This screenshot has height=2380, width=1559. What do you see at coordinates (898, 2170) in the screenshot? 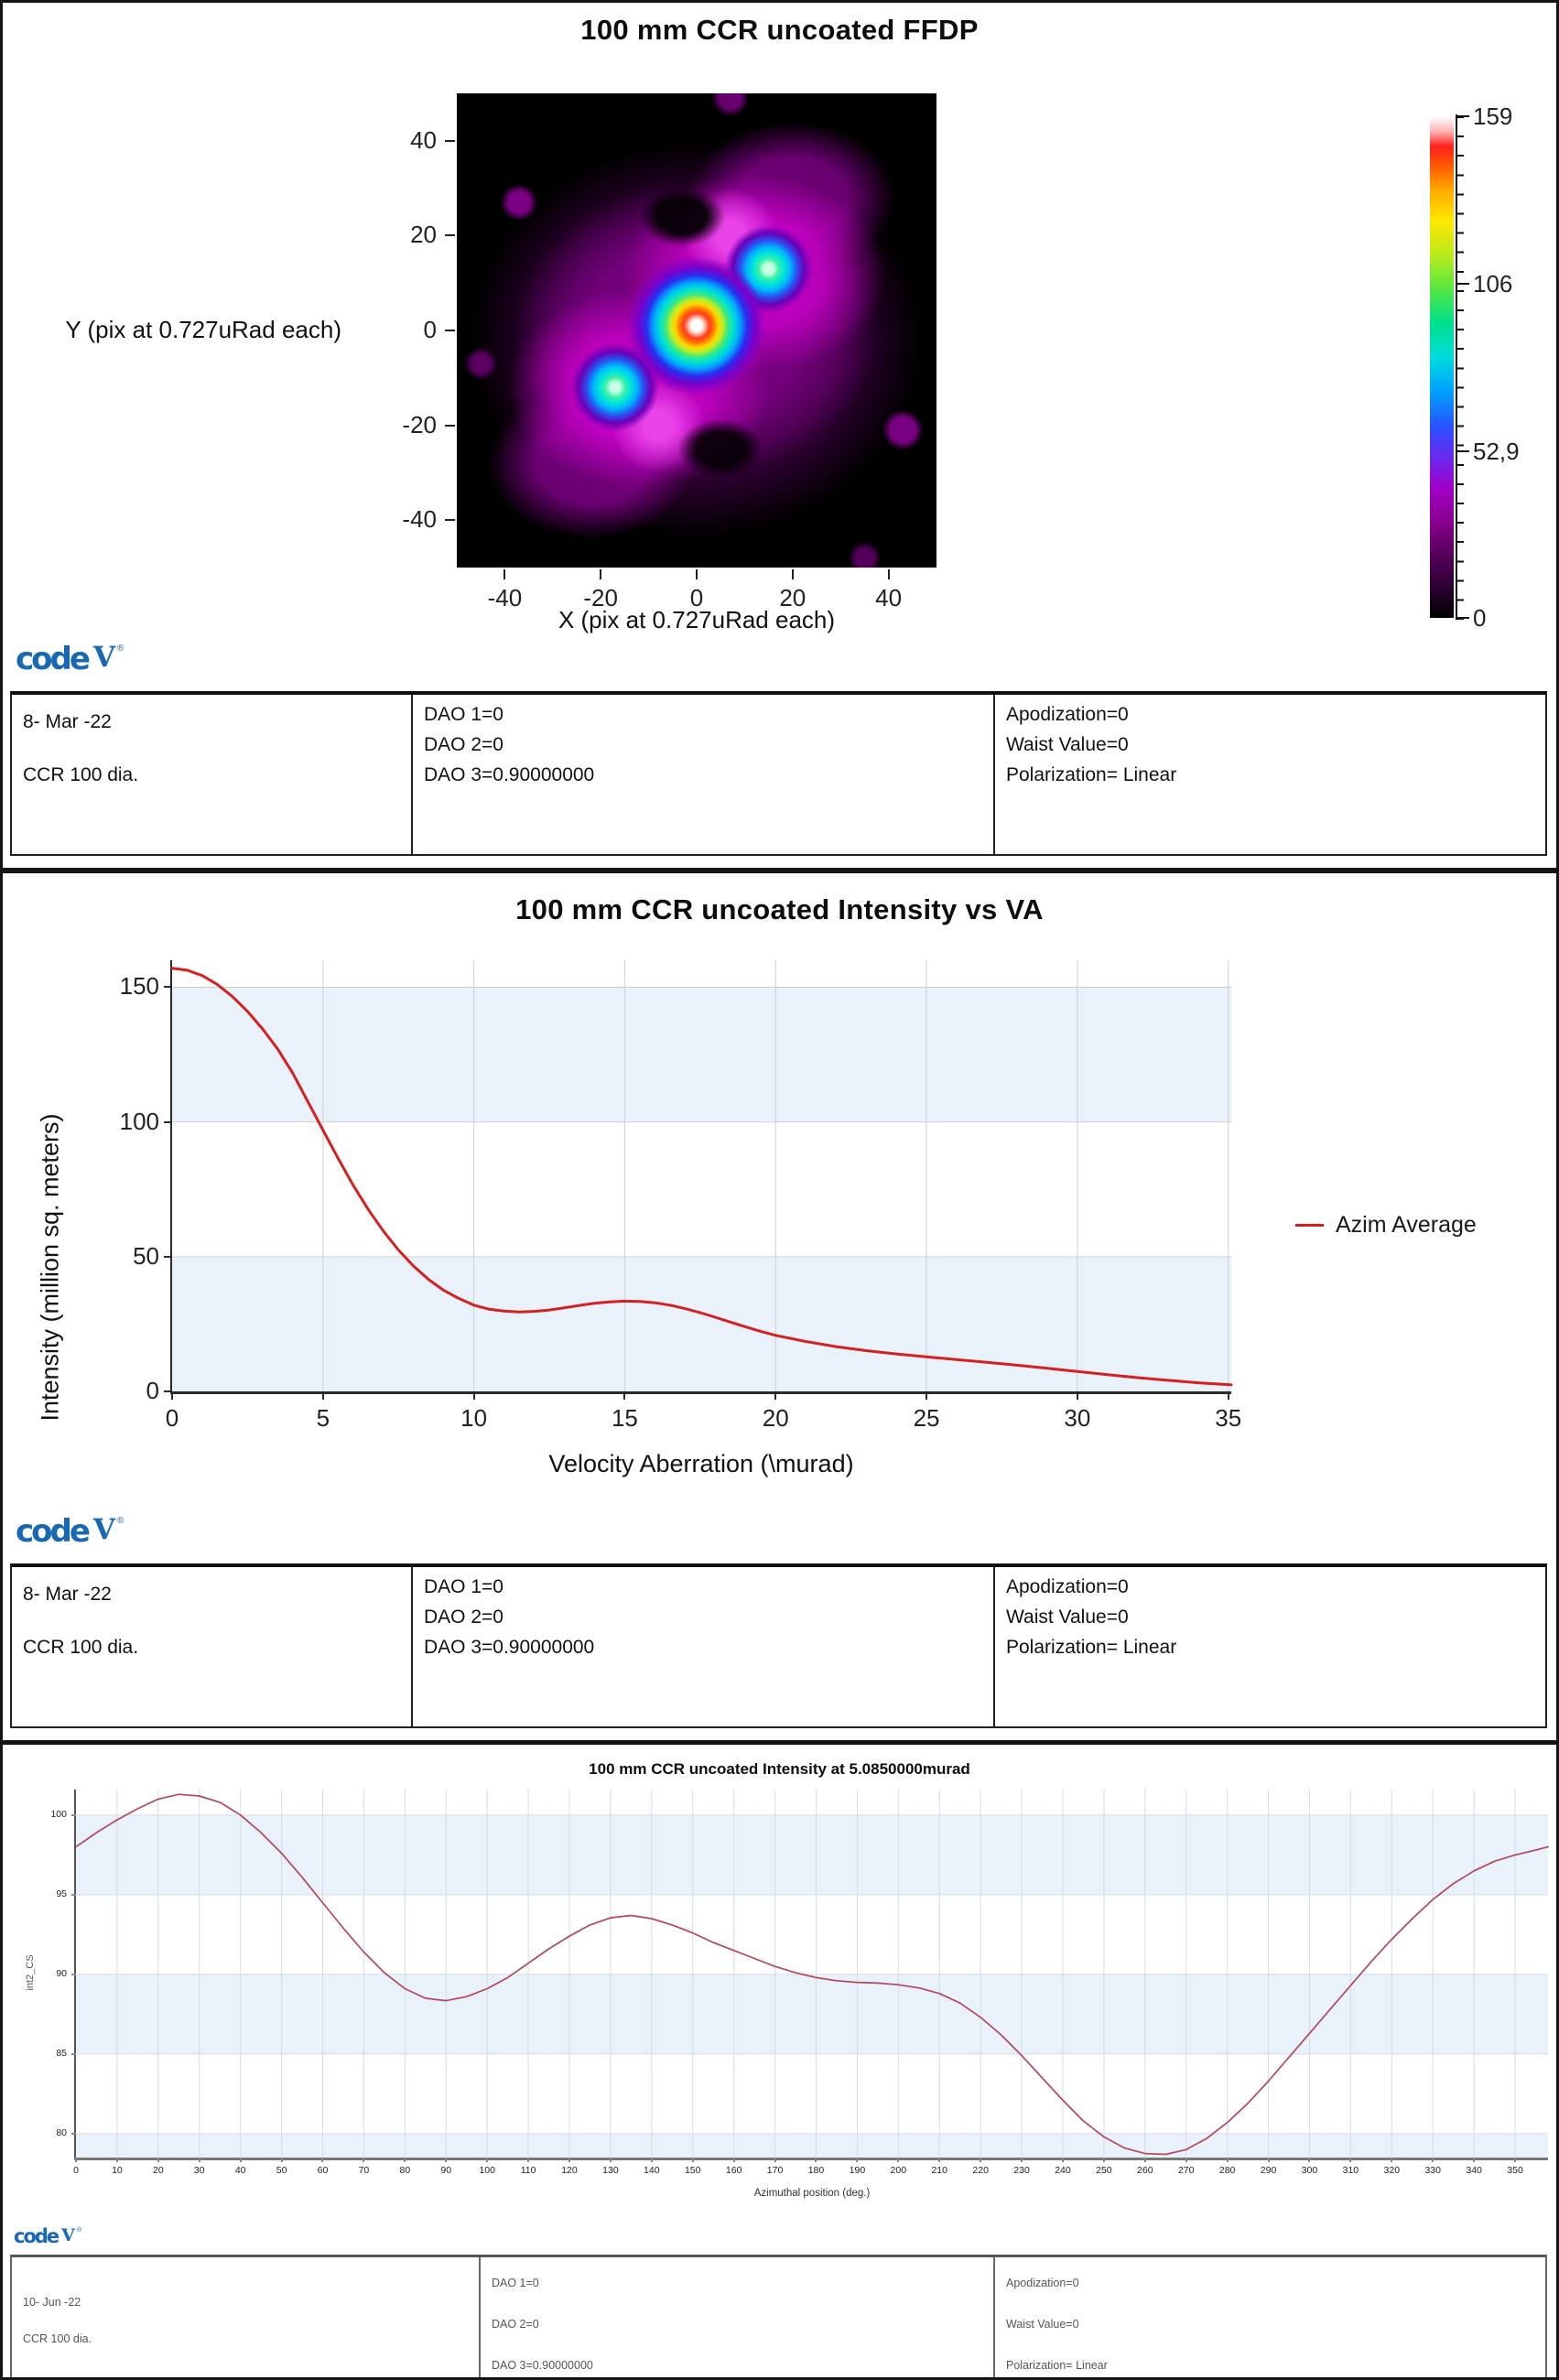
I see `x-tick-label: 200` at bounding box center [898, 2170].